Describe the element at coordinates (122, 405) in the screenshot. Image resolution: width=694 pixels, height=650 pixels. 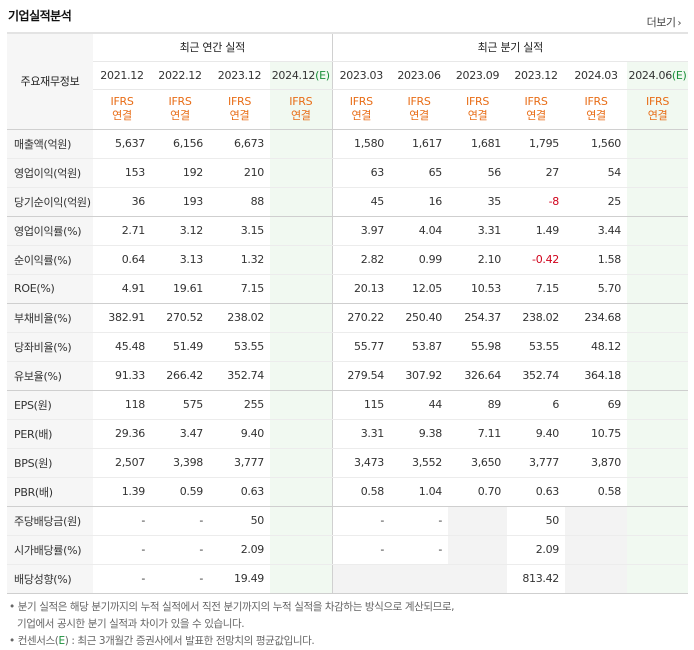
I see `table-cell: 118` at that location.